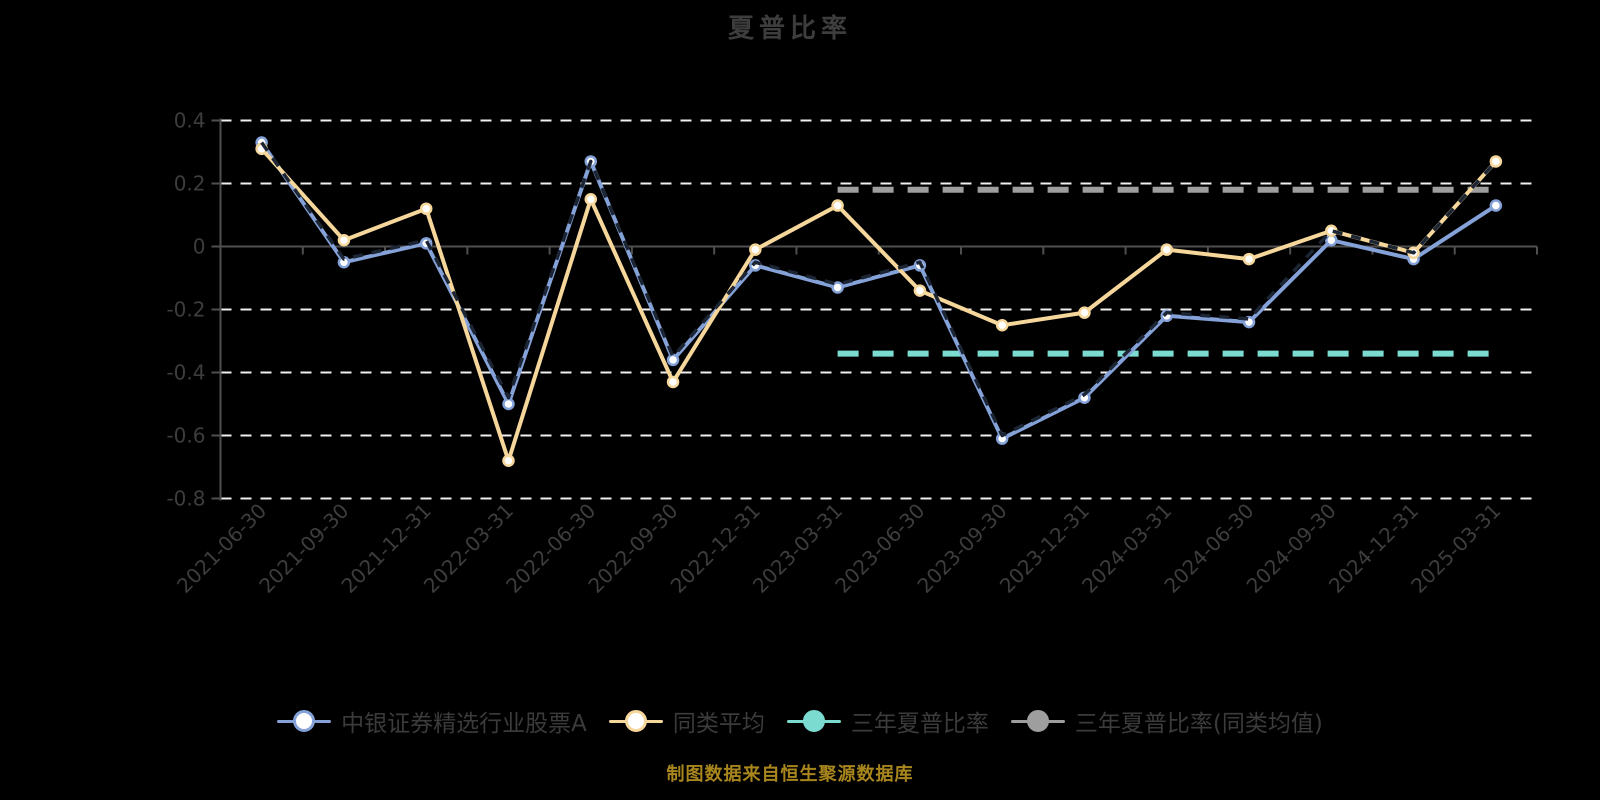 Image resolution: width=1600 pixels, height=800 pixels. Describe the element at coordinates (718, 724) in the screenshot. I see `legend-item-label: 同类平均` at that location.